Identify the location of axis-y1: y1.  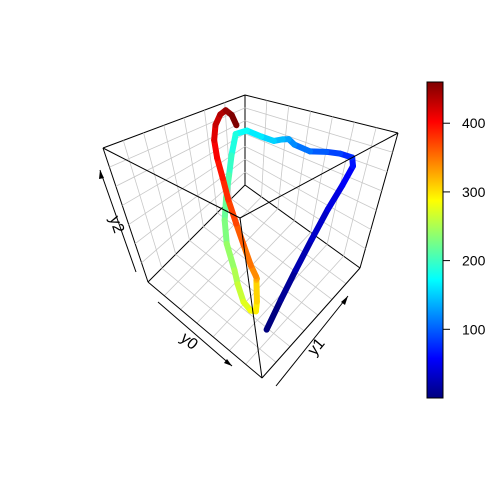
(312, 341).